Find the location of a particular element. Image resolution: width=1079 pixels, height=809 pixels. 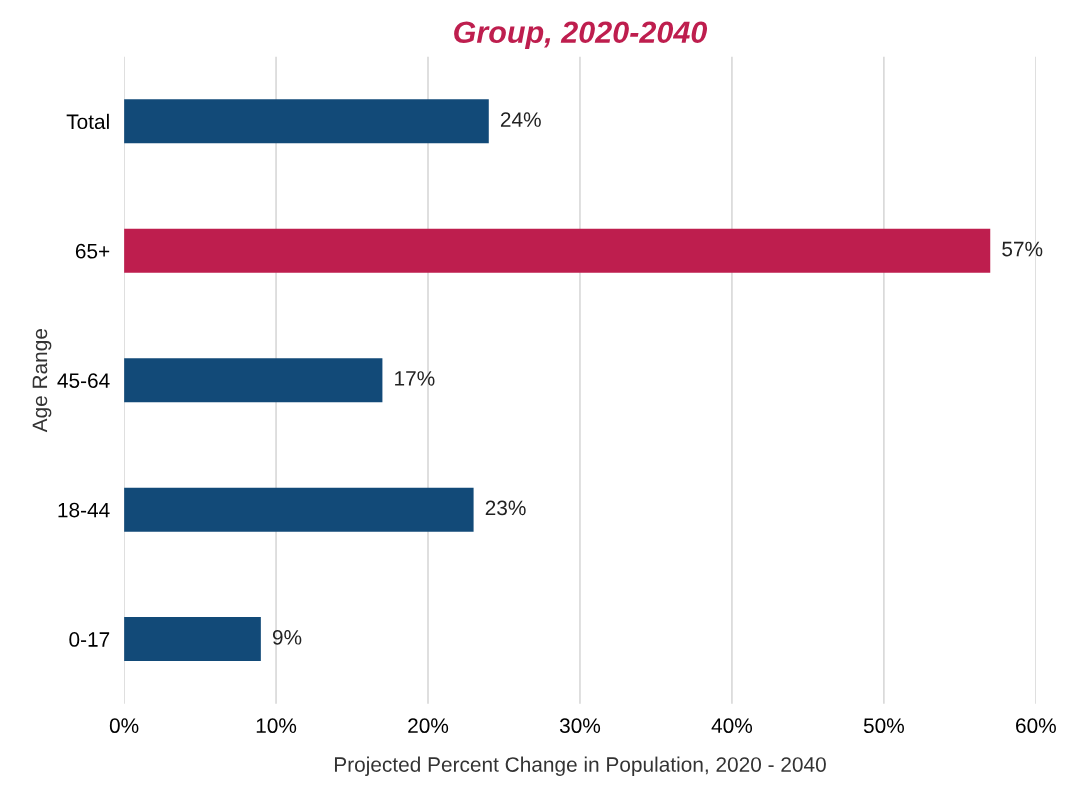

data-label: 17% is located at coordinates (415, 378).